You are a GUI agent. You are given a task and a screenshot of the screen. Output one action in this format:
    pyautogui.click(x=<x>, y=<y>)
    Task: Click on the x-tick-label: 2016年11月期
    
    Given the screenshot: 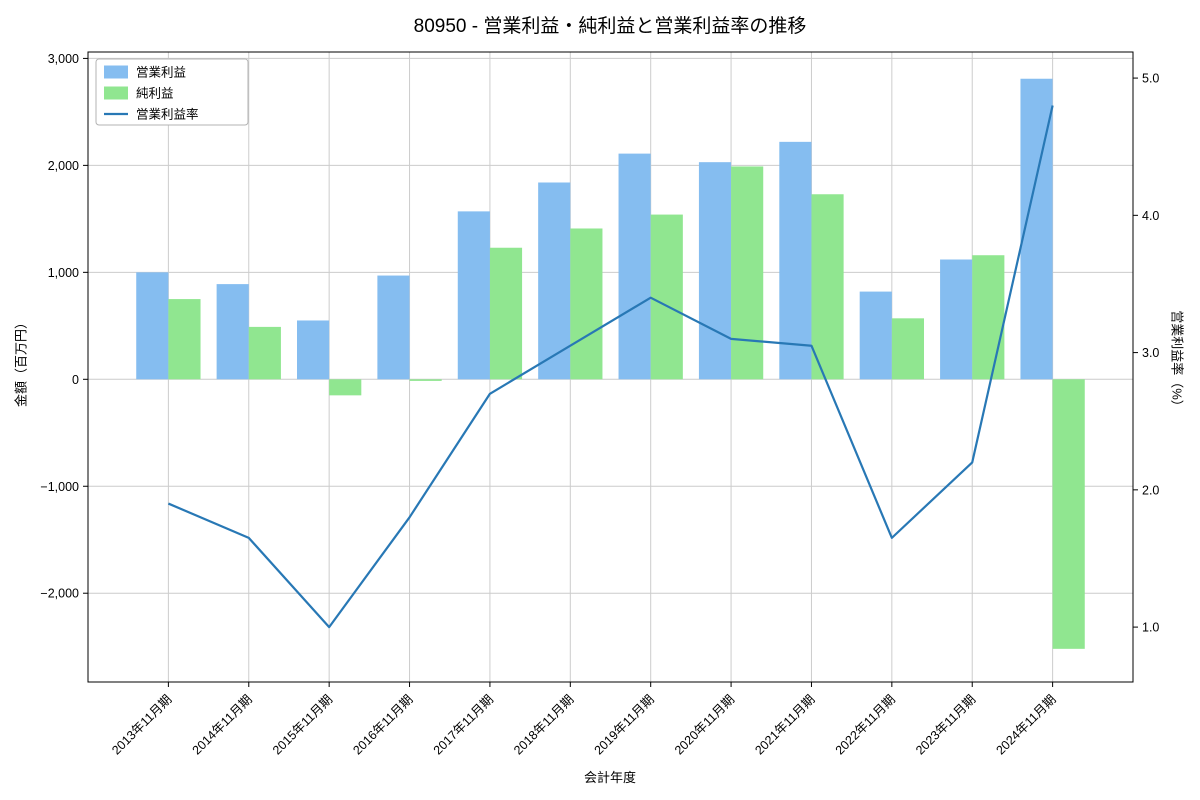 What is the action you would take?
    pyautogui.click(x=382, y=724)
    